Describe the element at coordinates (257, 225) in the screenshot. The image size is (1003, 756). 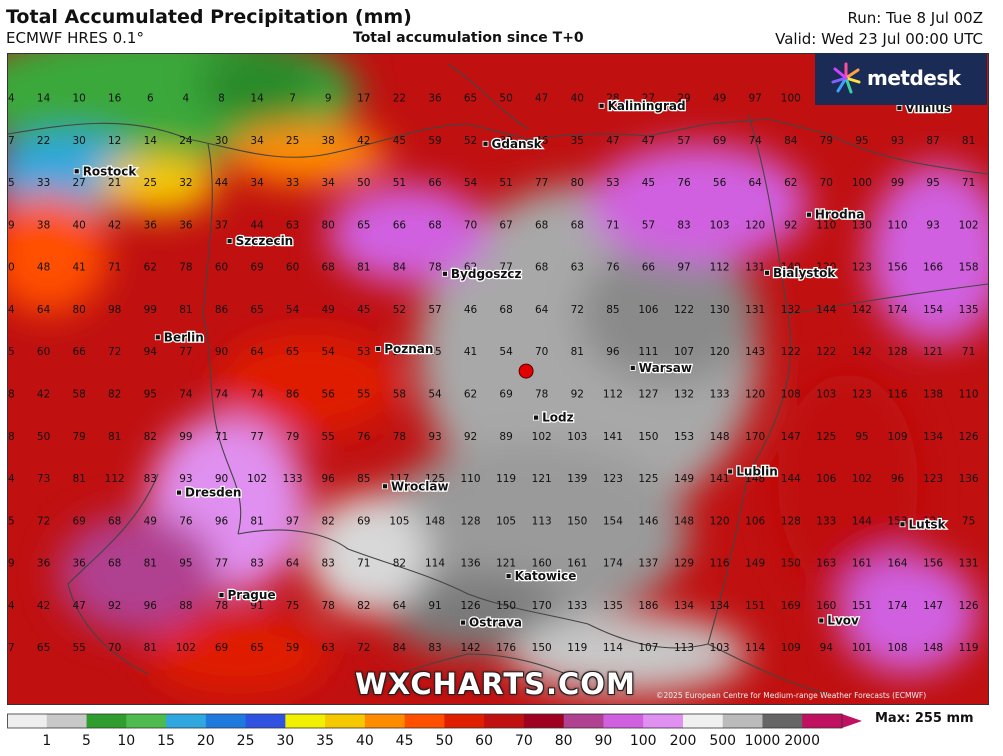
I see `grid-value: 44` at that location.